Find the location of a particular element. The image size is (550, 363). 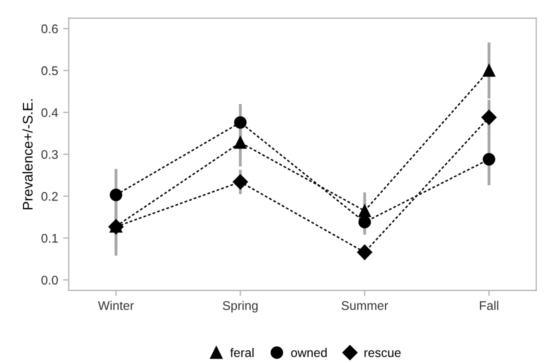

y-axis-title: Prevalence+/-S.E. is located at coordinates (27, 154).